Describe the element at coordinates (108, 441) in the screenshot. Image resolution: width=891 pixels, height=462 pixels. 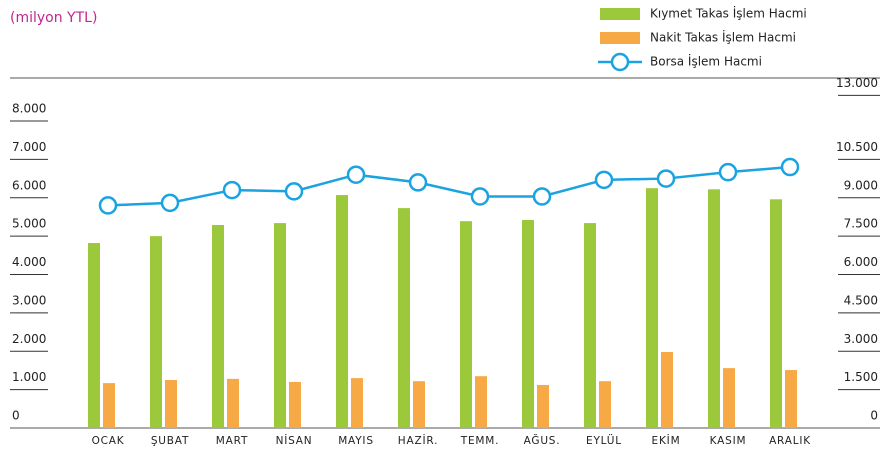
I see `x-tick-label: OCAK` at that location.